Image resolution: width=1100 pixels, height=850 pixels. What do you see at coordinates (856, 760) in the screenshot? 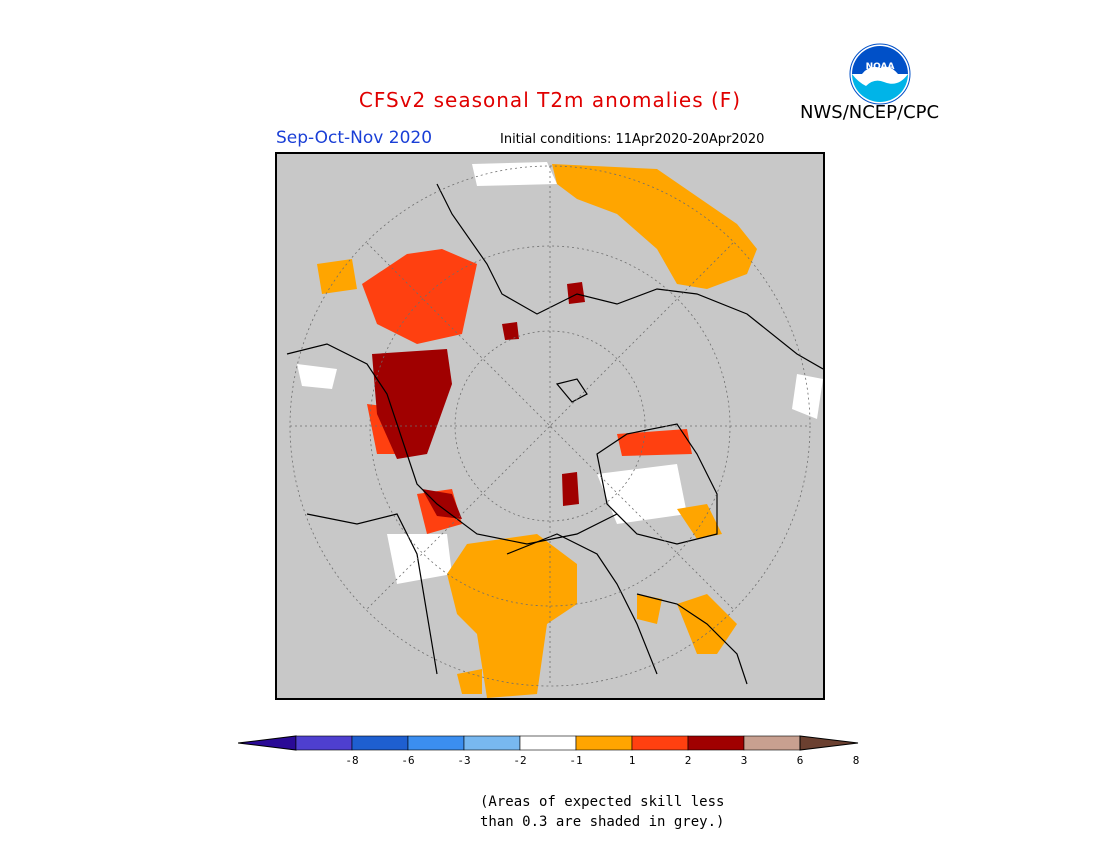
I see `legend-tick-label: 8` at bounding box center [856, 760].